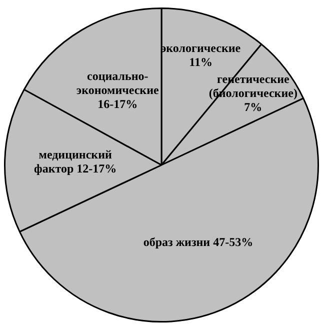 Image resolution: width=323 pixels, height=330 pixels. What do you see at coordinates (75, 161) in the screenshot?
I see `slice-label: медицинский фактор 12-17%` at bounding box center [75, 161].